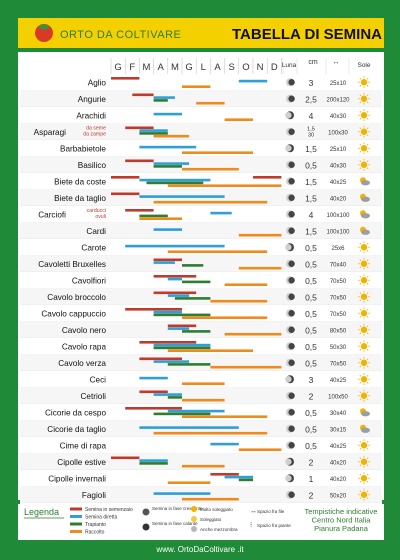 This screenshot has width=400, height=560. What do you see at coordinates (341, 511) in the screenshot?
I see `footer-info-line: Tempistiche indicative` at bounding box center [341, 511].